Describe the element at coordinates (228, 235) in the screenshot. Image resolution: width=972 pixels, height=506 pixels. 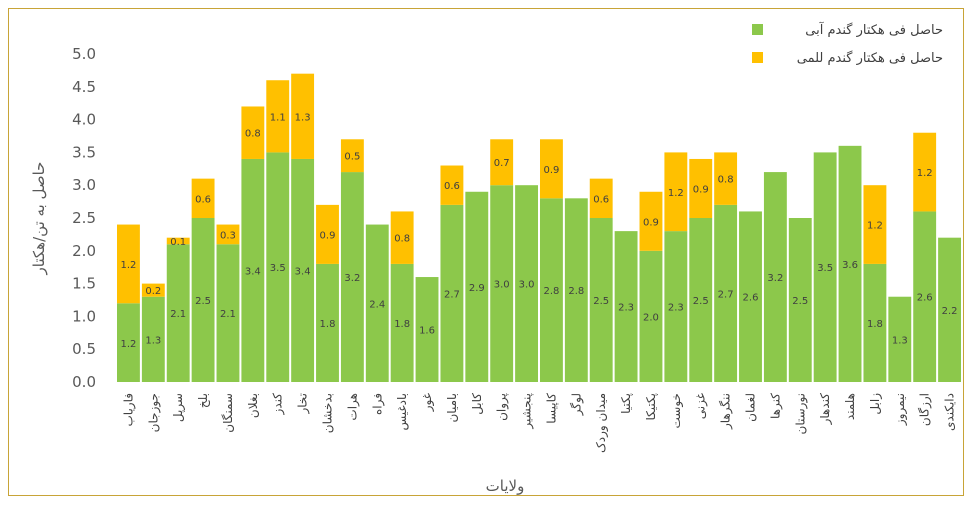
I see `data-label-rainfed: 0.3` at that location.